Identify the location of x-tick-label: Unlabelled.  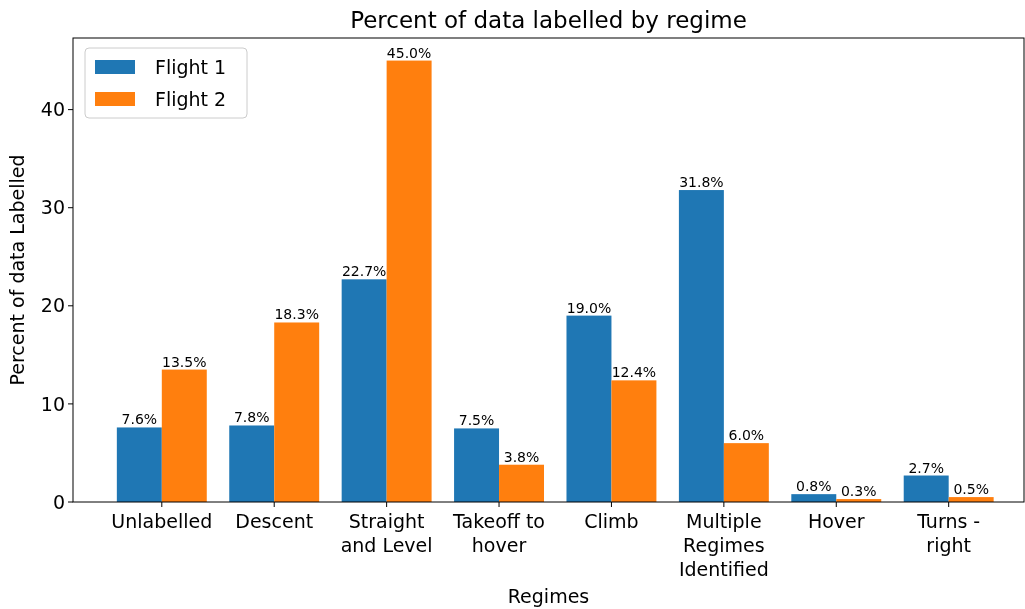
(162, 521).